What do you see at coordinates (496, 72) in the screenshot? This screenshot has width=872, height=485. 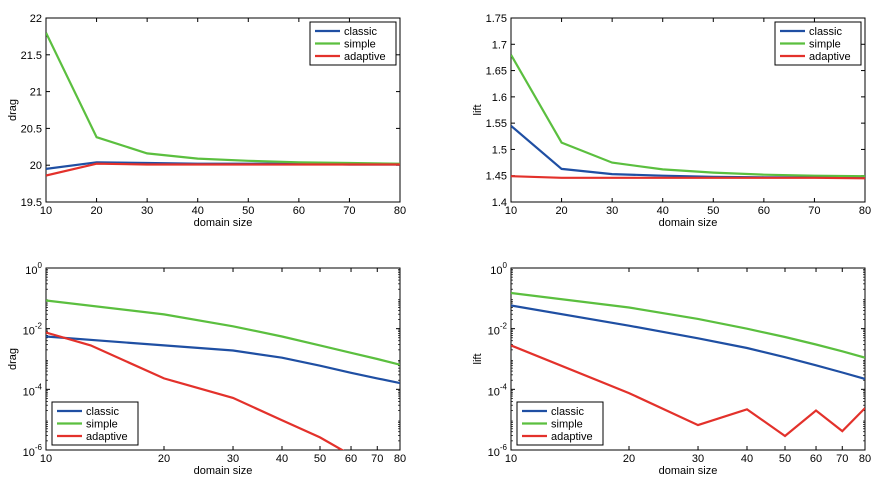 I see `y-tick-label: 1.65` at bounding box center [496, 72].